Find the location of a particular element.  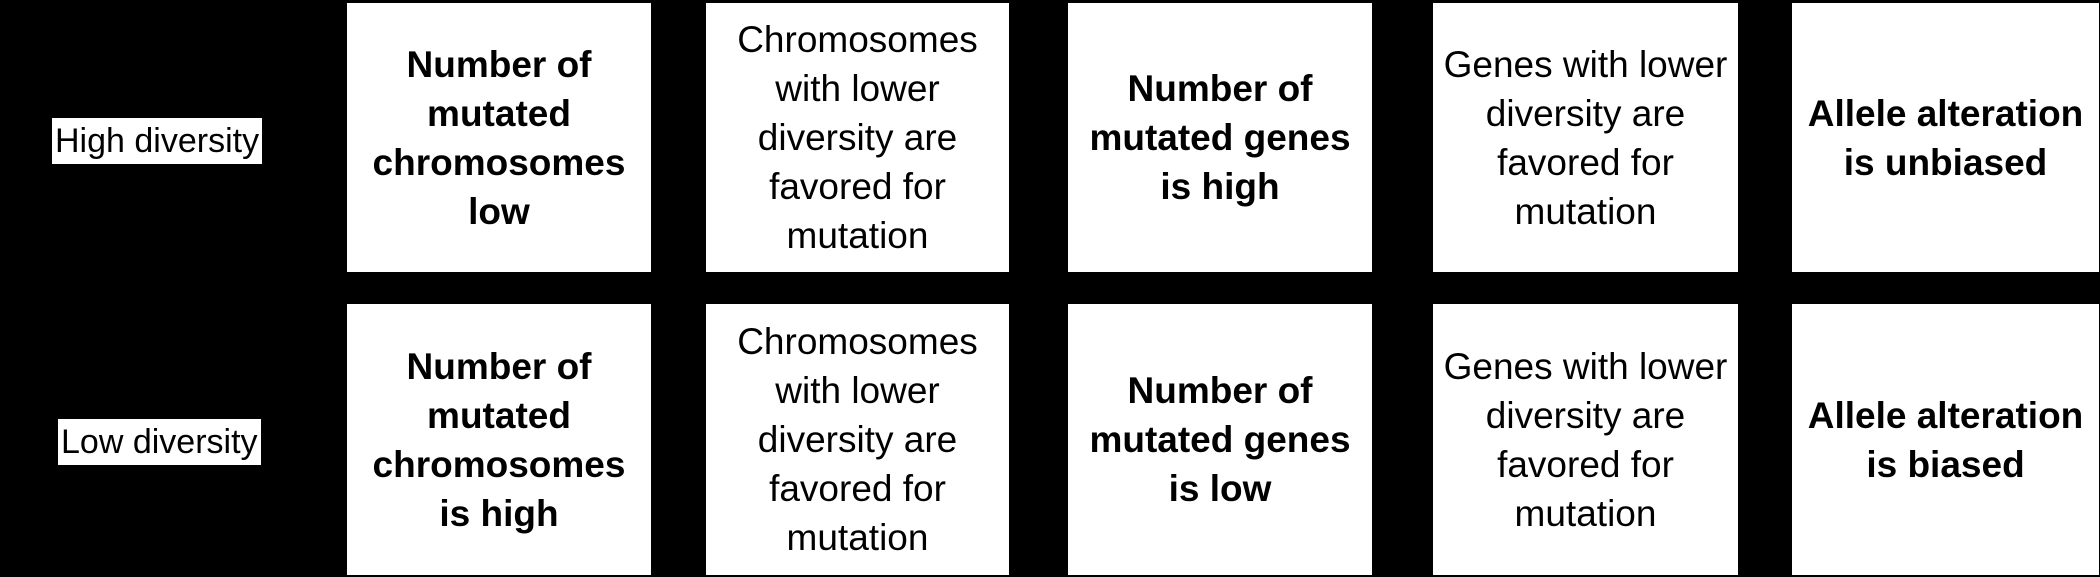

low-mutated-chromosomes-box: Number of mutated chromosomes is high is located at coordinates (499, 439).